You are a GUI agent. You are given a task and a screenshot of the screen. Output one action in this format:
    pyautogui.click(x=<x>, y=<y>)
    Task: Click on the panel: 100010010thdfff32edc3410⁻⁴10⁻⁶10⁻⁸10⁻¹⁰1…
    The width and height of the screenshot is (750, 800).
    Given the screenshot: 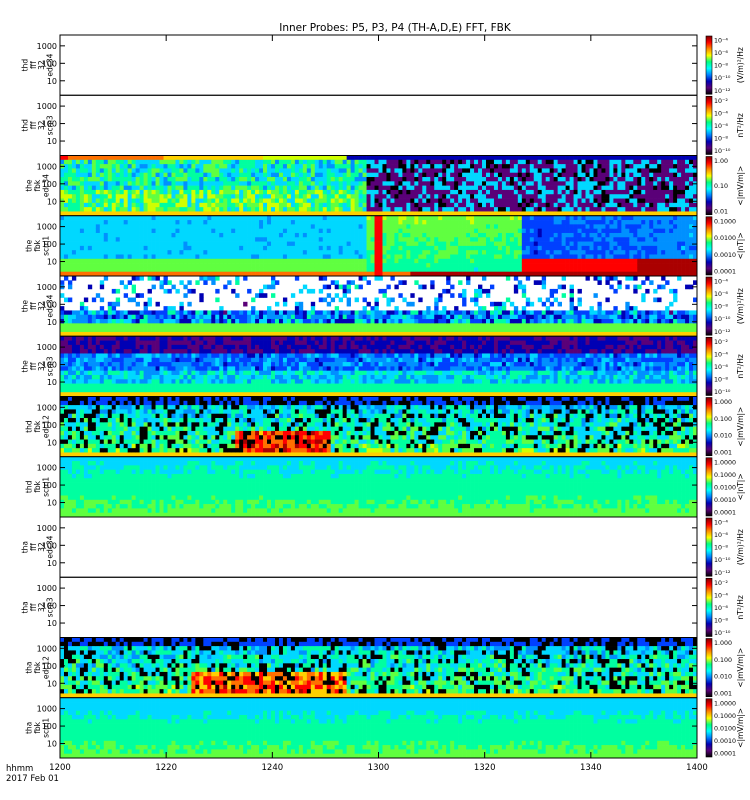 What is the action you would take?
    pyautogui.click(x=382, y=65)
    